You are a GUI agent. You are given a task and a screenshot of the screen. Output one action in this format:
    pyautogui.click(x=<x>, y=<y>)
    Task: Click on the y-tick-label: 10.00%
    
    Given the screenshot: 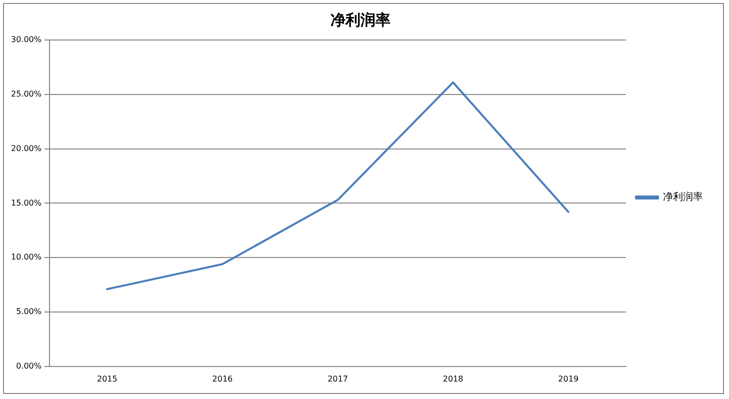 What is the action you would take?
    pyautogui.click(x=26, y=257)
    